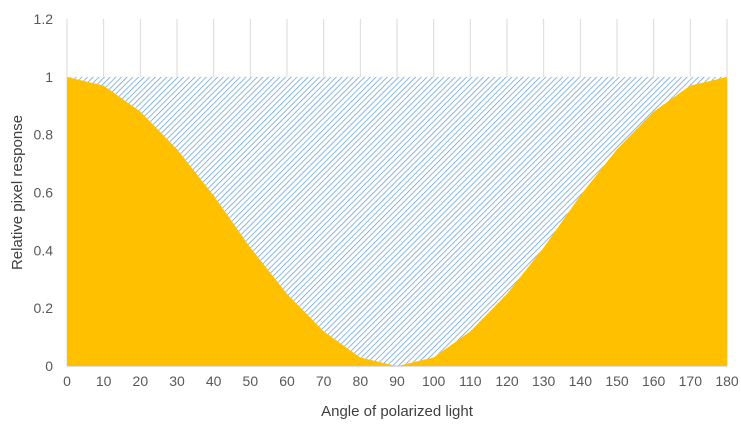 This screenshot has height=426, width=741. Describe the element at coordinates (581, 381) in the screenshot. I see `x-tick-label-140: 140` at that location.